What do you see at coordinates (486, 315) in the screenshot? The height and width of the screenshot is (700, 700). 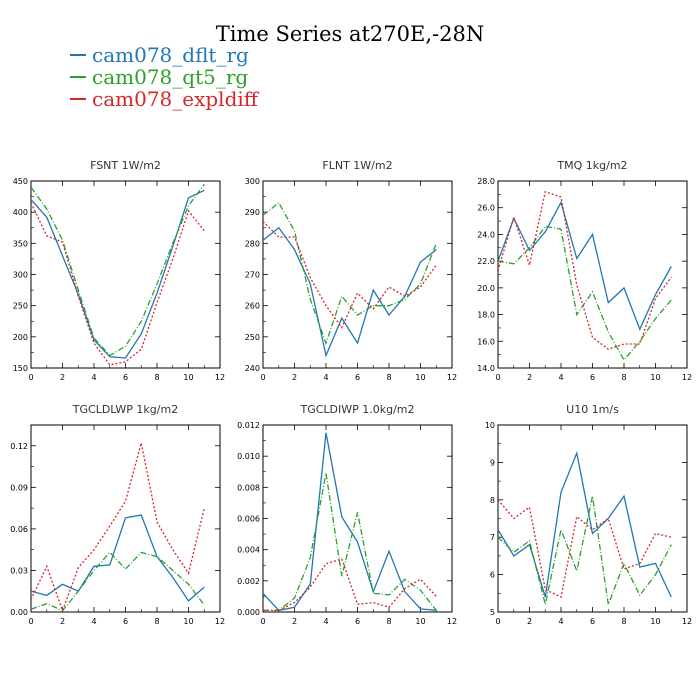 I see `y-tick-label: 18.0` at bounding box center [486, 315].